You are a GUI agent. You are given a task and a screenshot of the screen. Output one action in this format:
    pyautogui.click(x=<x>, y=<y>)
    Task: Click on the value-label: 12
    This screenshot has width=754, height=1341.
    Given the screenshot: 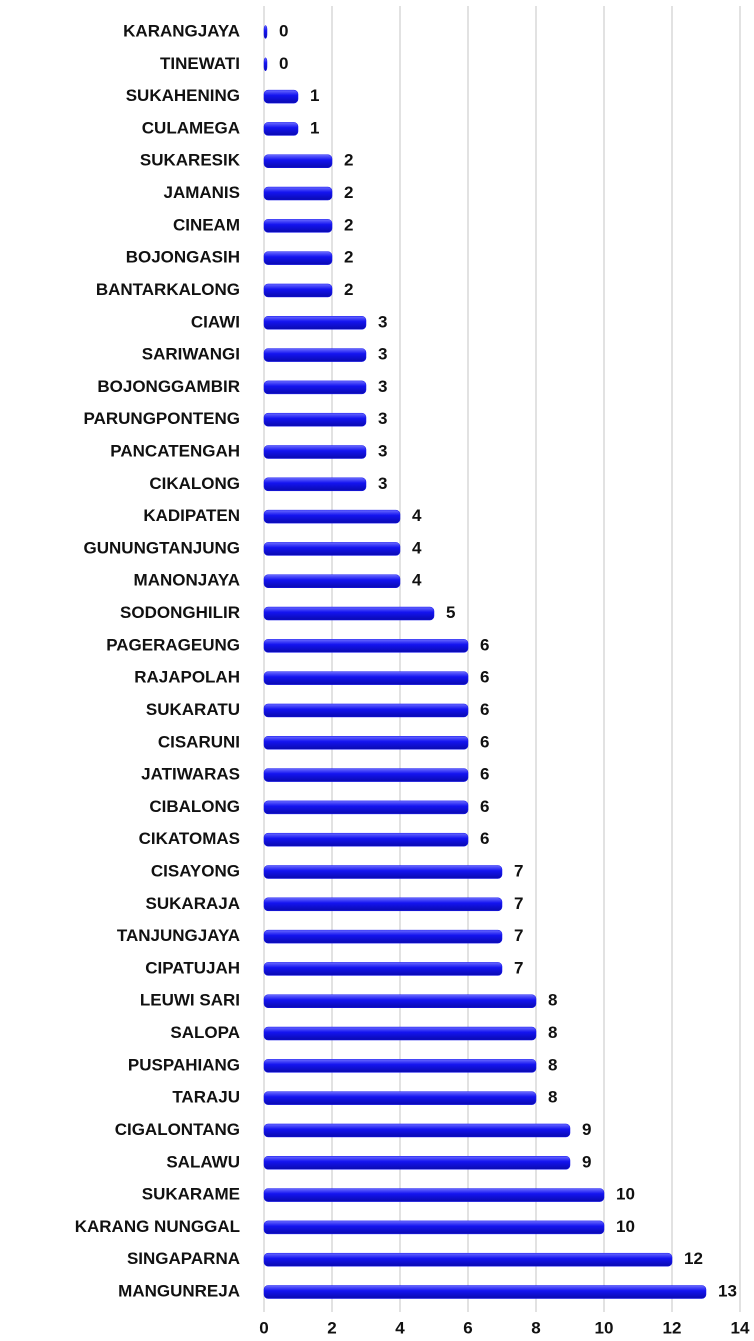 What is the action you would take?
    pyautogui.click(x=693, y=1258)
    